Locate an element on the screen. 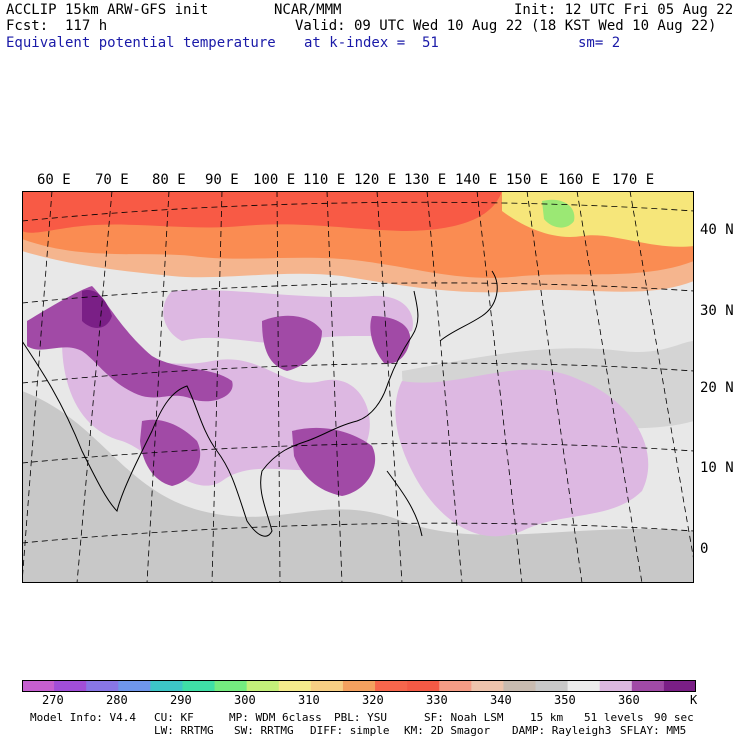  smoothing-value: sm= 2 is located at coordinates (599, 43).